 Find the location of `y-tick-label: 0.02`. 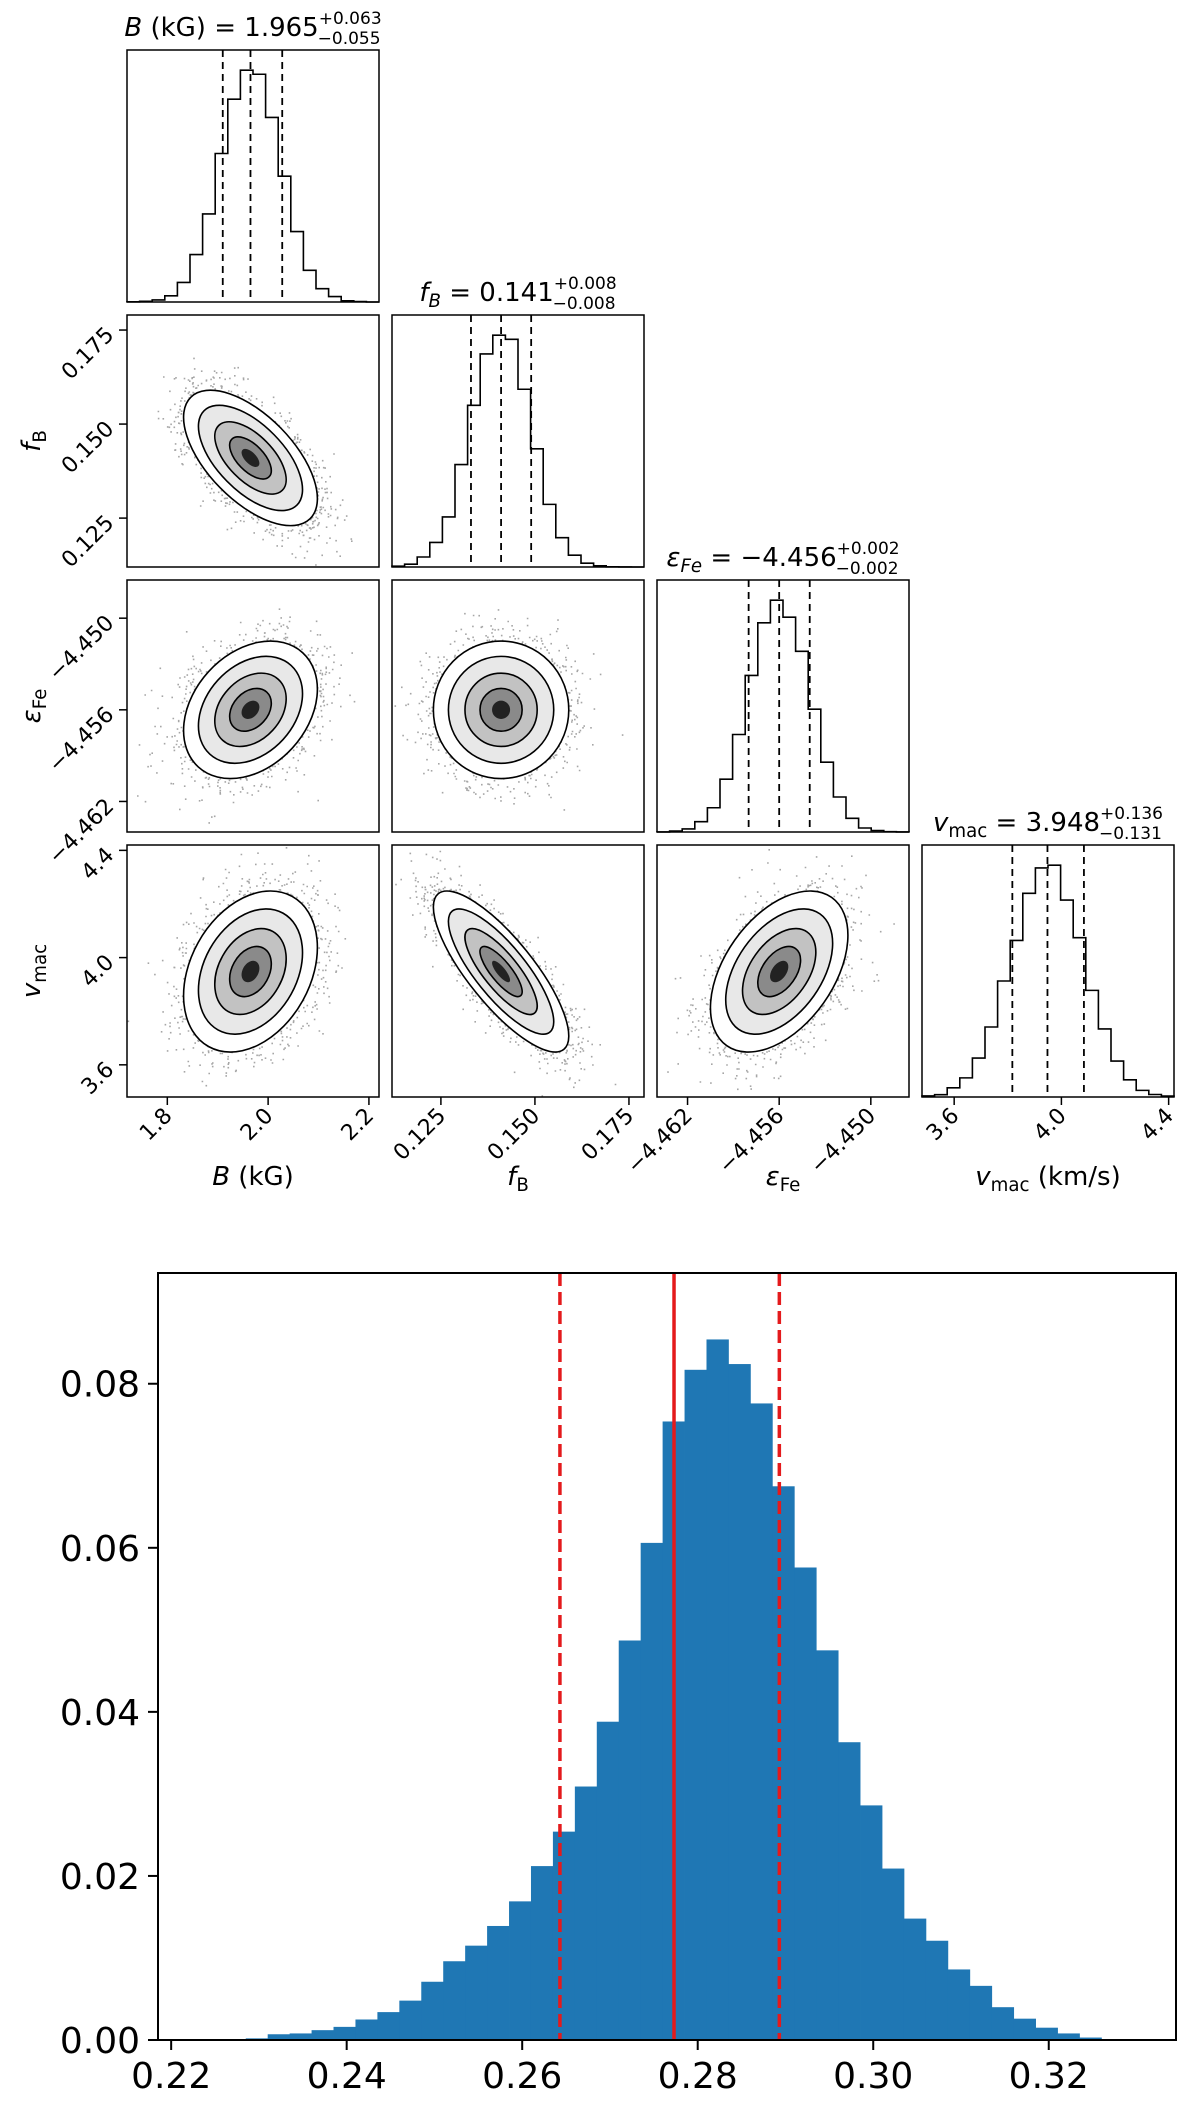

y-tick-label: 0.02 is located at coordinates (100, 1877).